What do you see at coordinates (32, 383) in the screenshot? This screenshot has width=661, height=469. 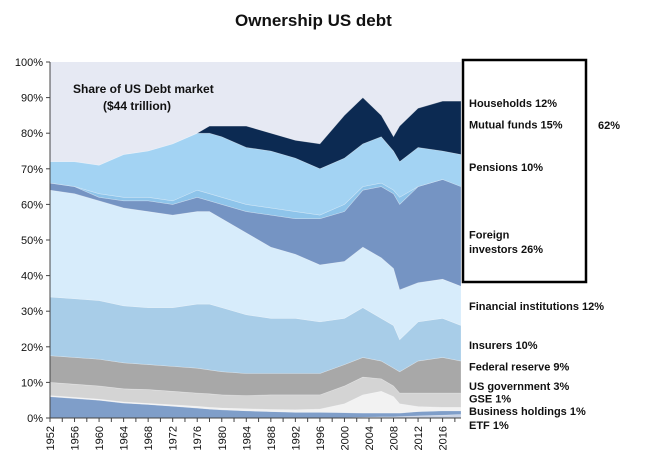 I see `y-tick-label: 10%` at bounding box center [32, 383].